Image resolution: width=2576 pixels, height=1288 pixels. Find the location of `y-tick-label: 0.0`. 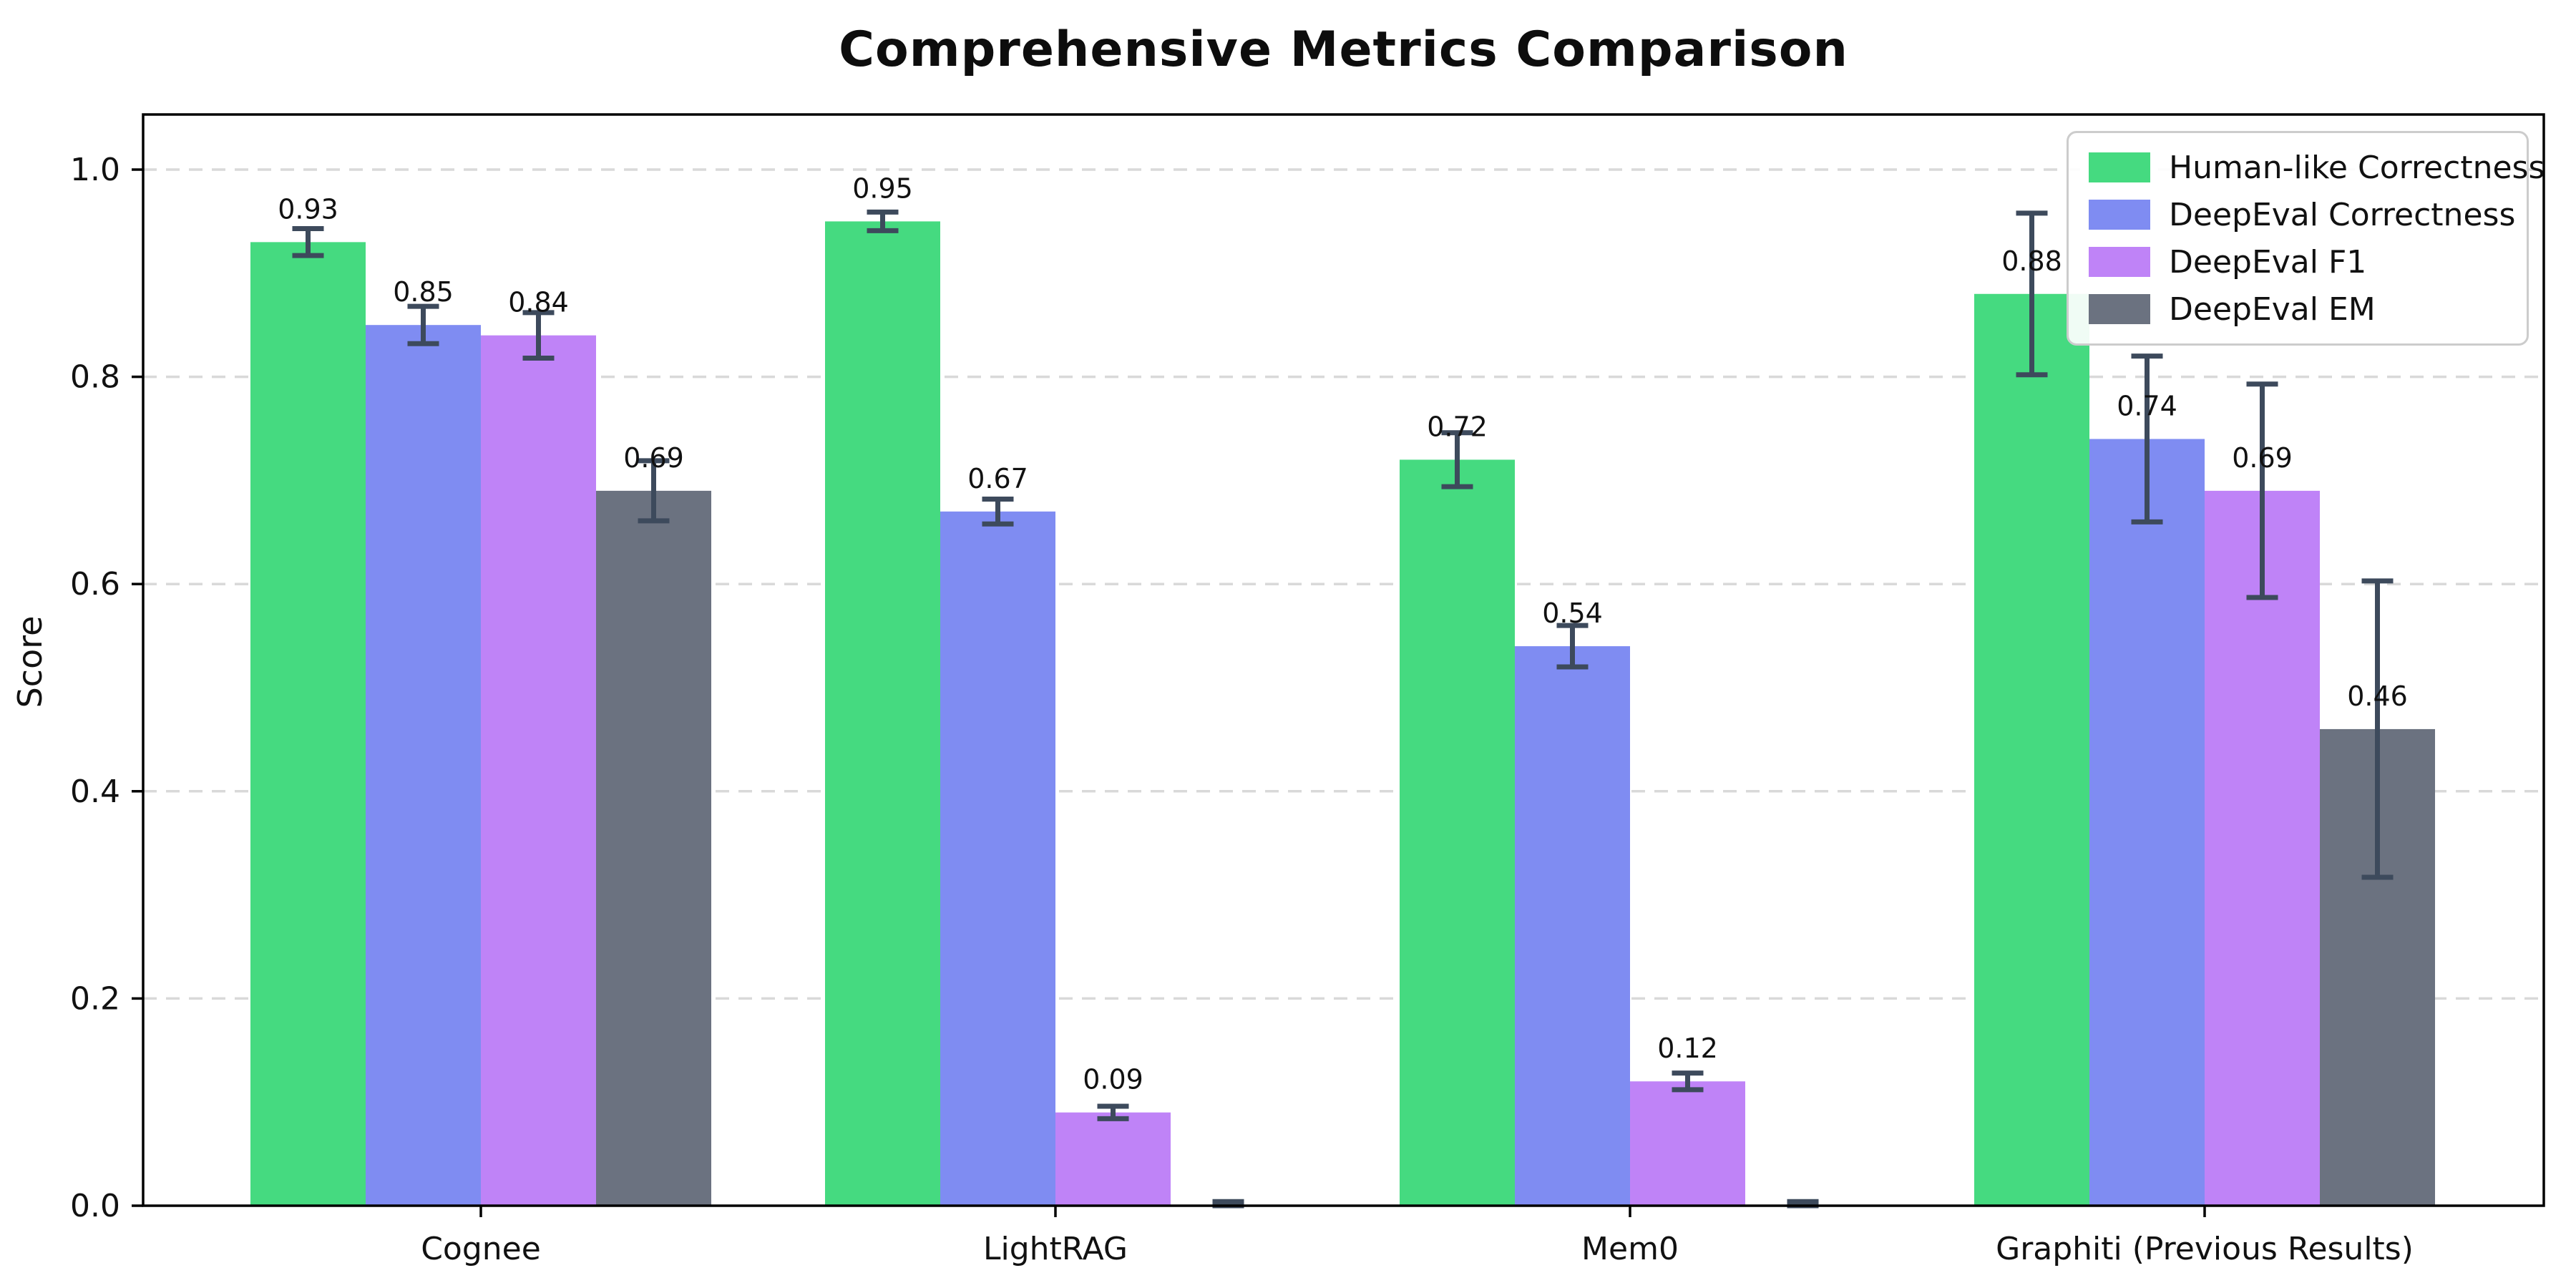

y-tick-label: 0.0 is located at coordinates (95, 1206).